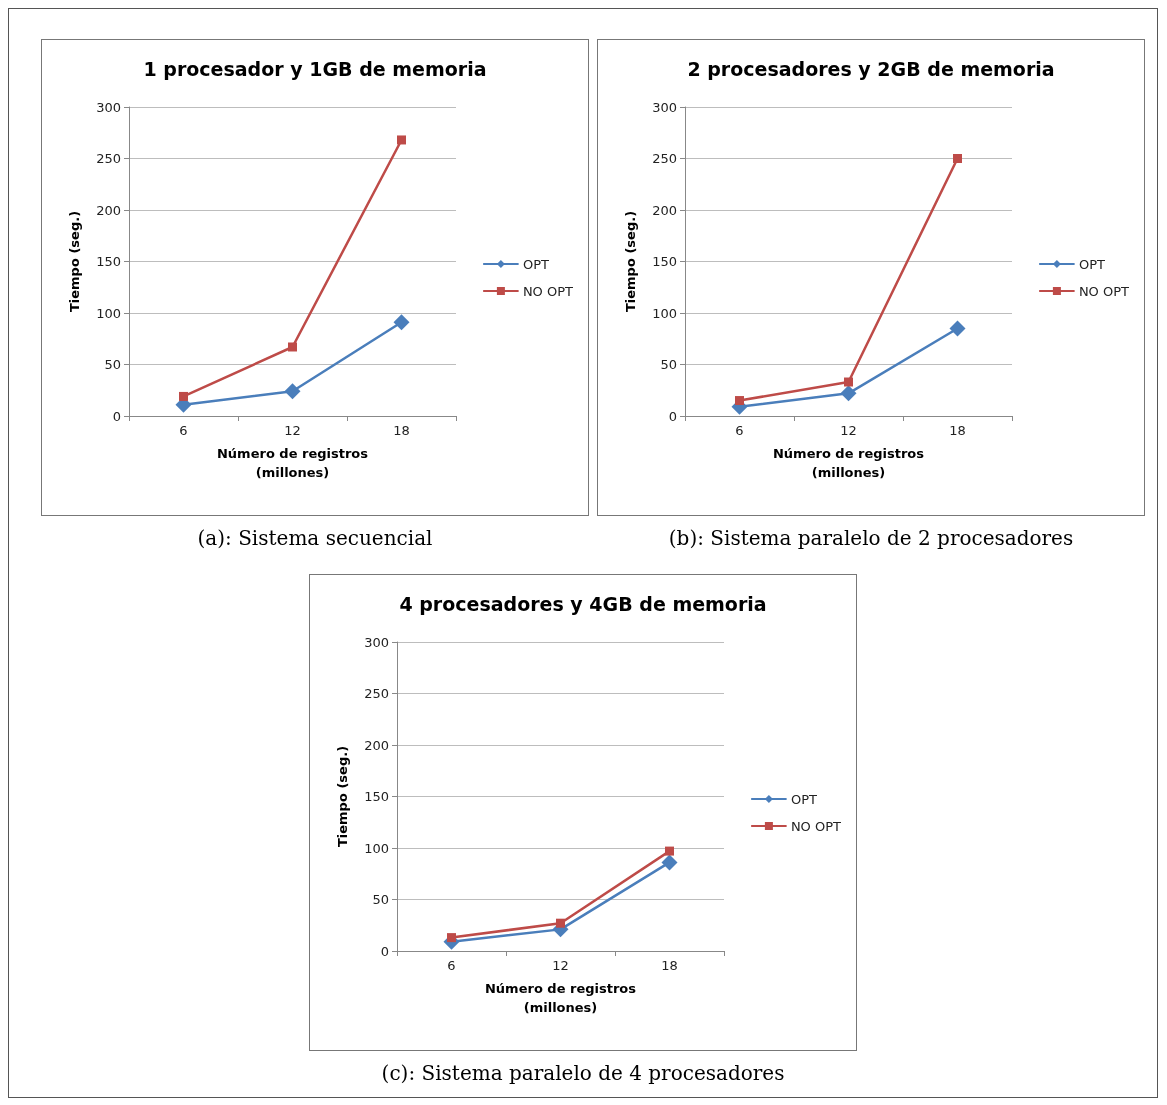 The height and width of the screenshot is (1105, 1167). I want to click on chart-title: 2 procesadores y 2GB de memoria, so click(871, 68).